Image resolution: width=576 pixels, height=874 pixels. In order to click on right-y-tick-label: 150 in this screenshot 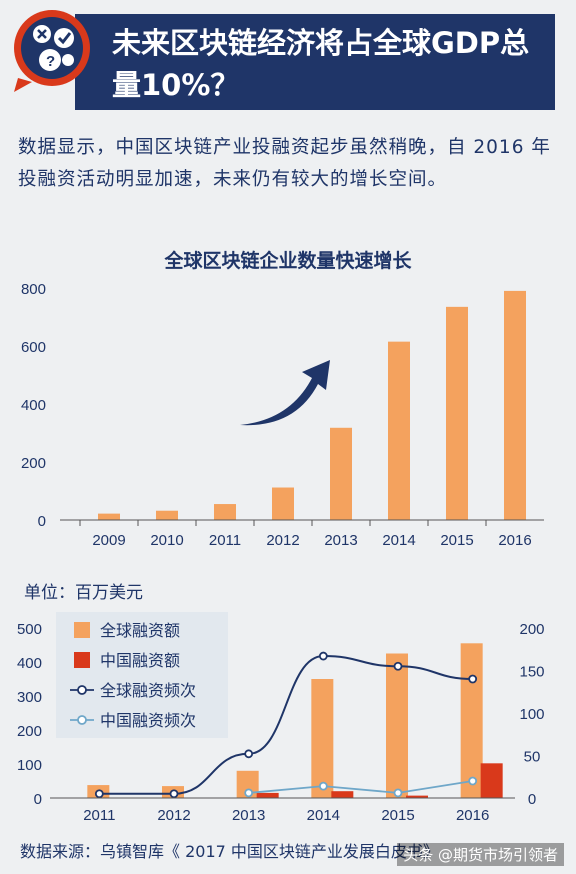, I will do `click(531, 672)`.